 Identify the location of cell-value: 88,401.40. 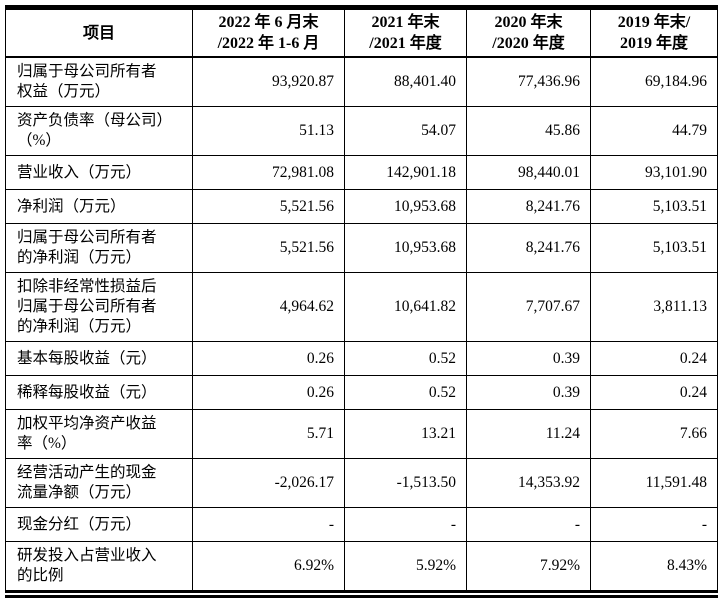
(405, 81).